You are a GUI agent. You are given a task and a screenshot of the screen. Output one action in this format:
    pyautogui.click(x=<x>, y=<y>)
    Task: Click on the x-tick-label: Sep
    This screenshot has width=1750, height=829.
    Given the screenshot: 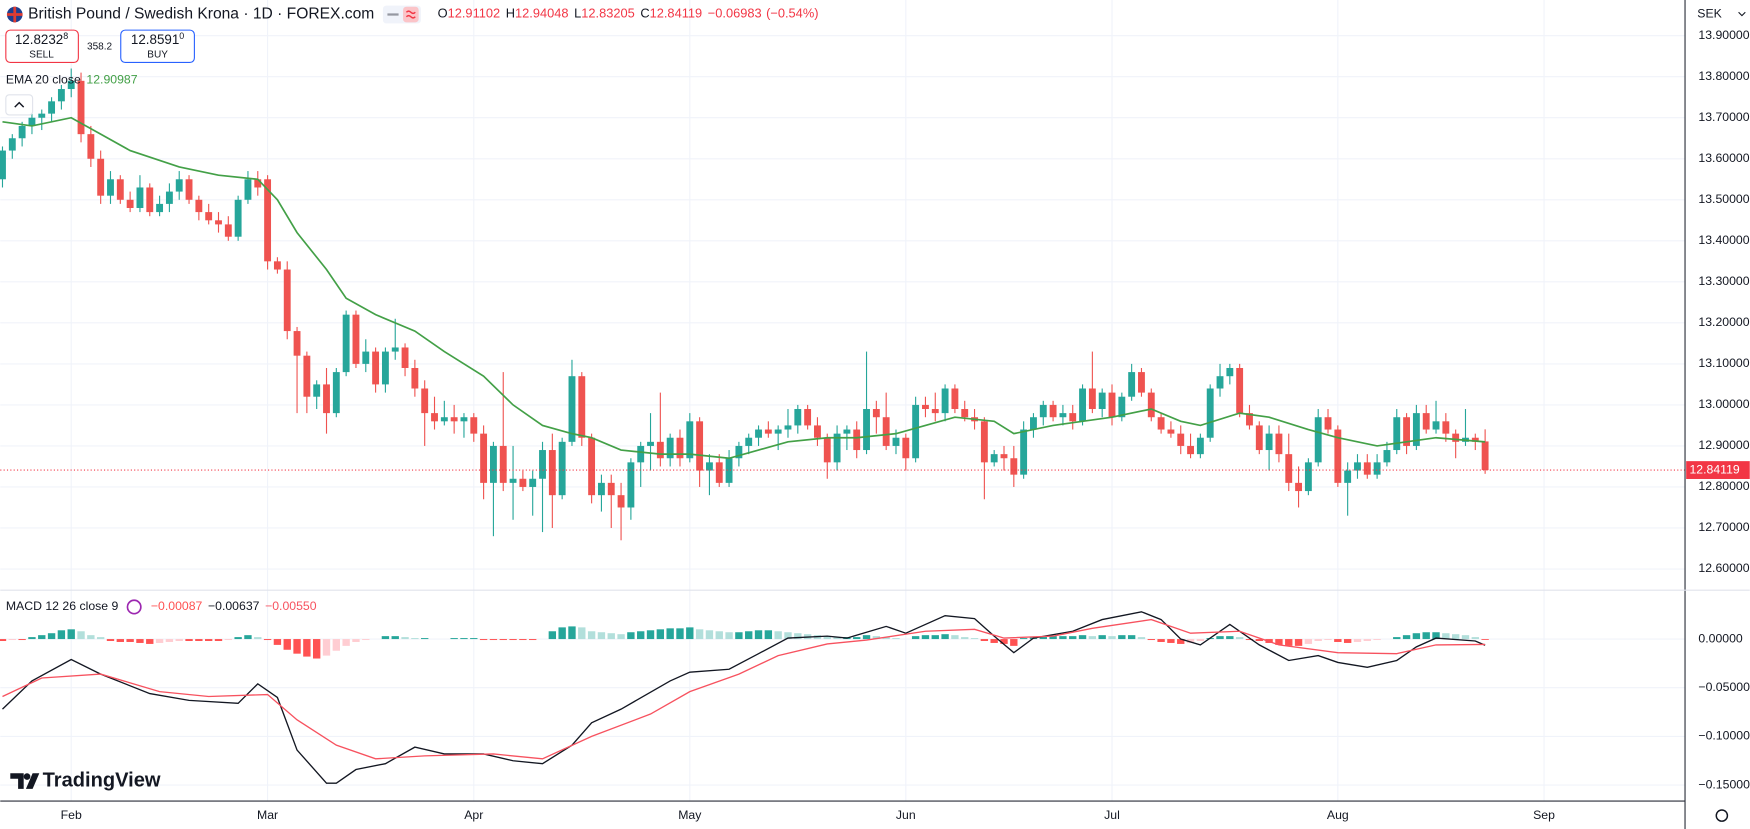 What is the action you would take?
    pyautogui.click(x=1544, y=815)
    